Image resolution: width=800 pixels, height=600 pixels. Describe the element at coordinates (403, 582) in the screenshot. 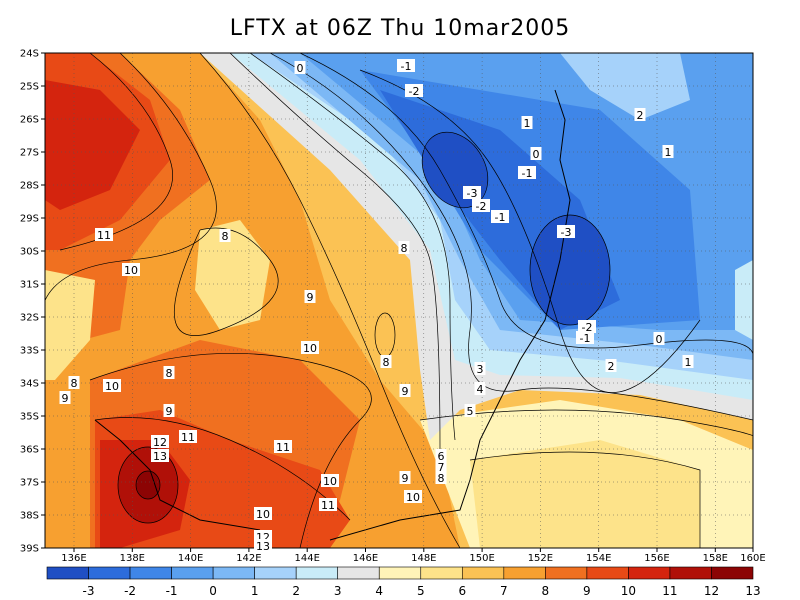

I see `colorbar: -3 -2 -1 0 1 2 3 4 5 6 7 8 9 10 11 12 13` at that location.